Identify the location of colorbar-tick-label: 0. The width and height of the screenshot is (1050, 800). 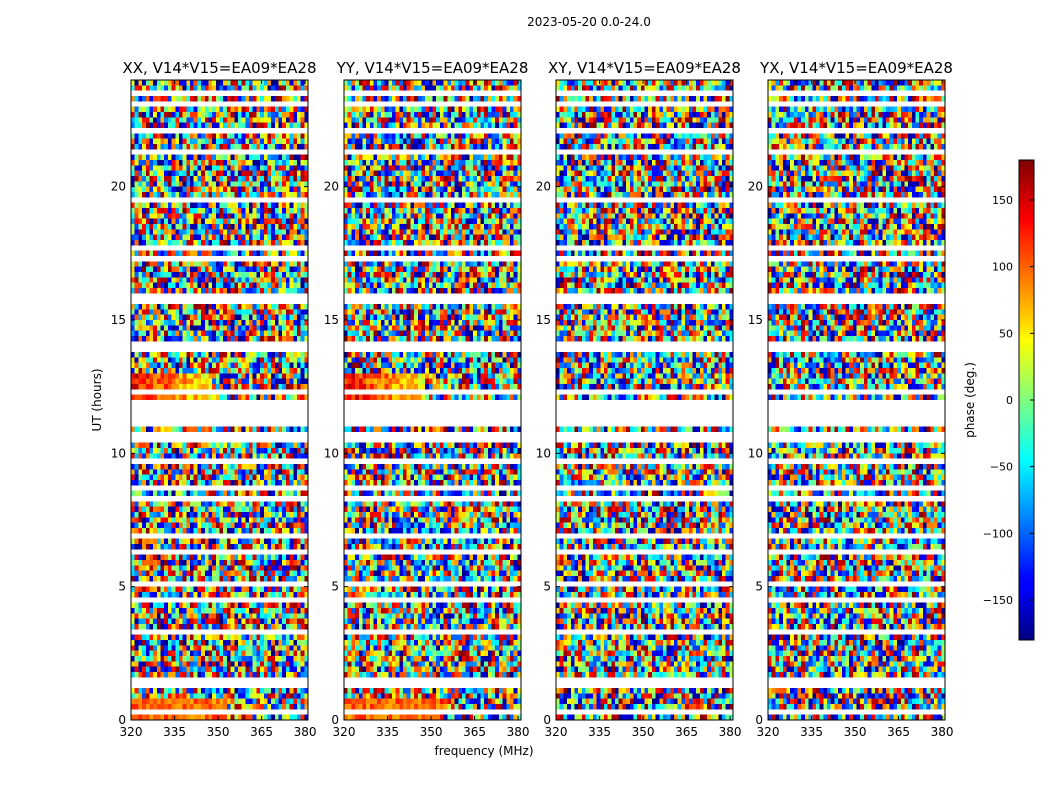
(1009, 400).